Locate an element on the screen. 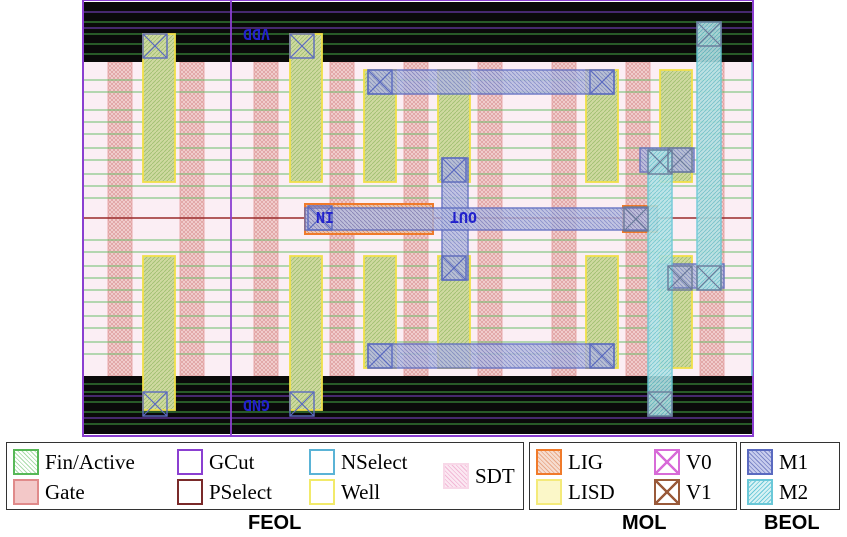  legend-item-nselect: NSelect is located at coordinates (358, 462).